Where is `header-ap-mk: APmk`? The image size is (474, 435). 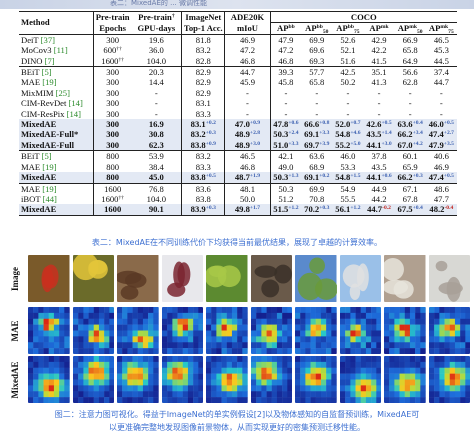
header-ap-mk: APmk is located at coordinates (379, 28).